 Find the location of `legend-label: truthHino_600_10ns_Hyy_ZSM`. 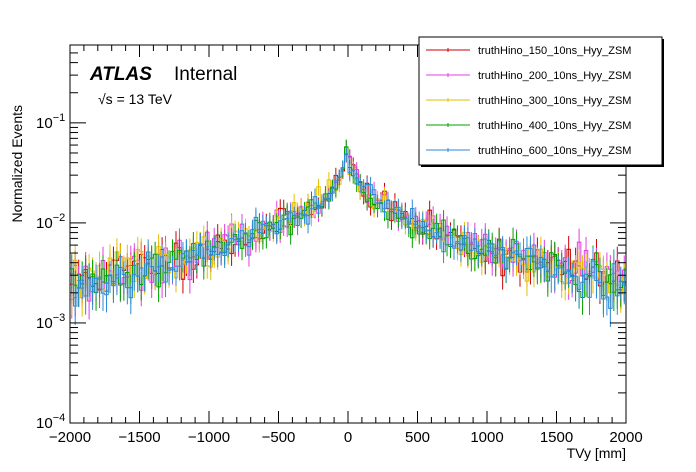

legend-label: truthHino_600_10ns_Hyy_ZSM is located at coordinates (554, 151).